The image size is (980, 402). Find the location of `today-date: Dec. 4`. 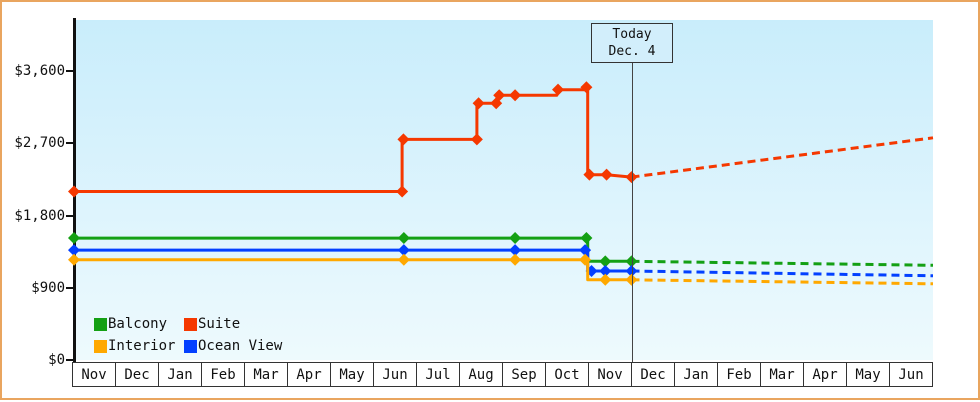

today-date: Dec. 4 is located at coordinates (632, 51).